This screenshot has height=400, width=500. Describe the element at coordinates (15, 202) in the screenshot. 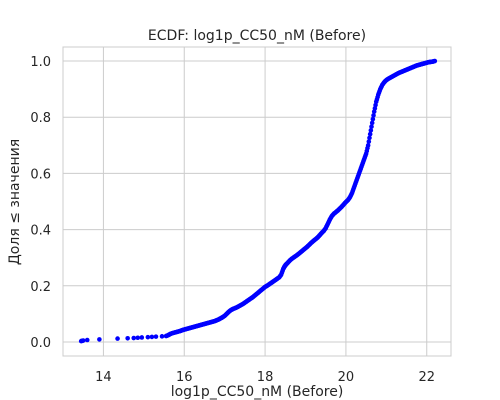

I see `y-axis-label: Доля ≤ значения` at that location.